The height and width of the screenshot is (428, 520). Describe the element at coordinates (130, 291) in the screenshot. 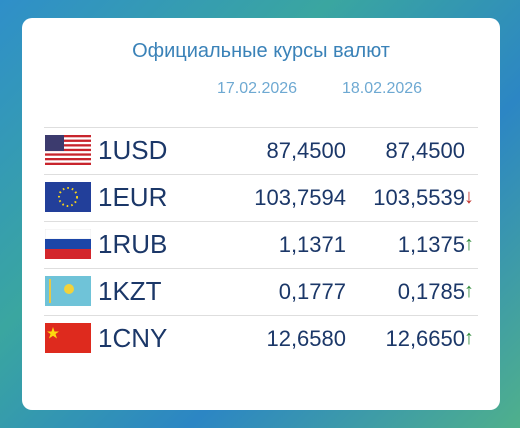

I see `currency-code: 1KZT` at that location.